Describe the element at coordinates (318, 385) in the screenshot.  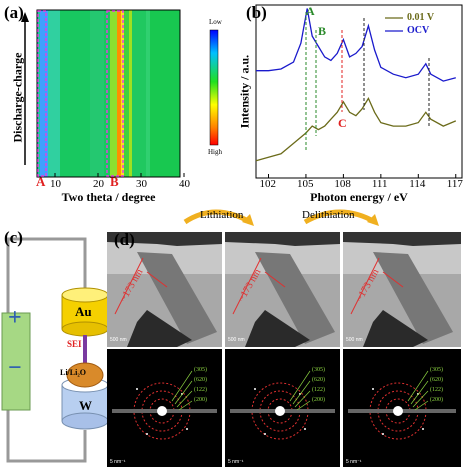
I see `planes-set-2: (305) (620) (122) (200)` at that location.